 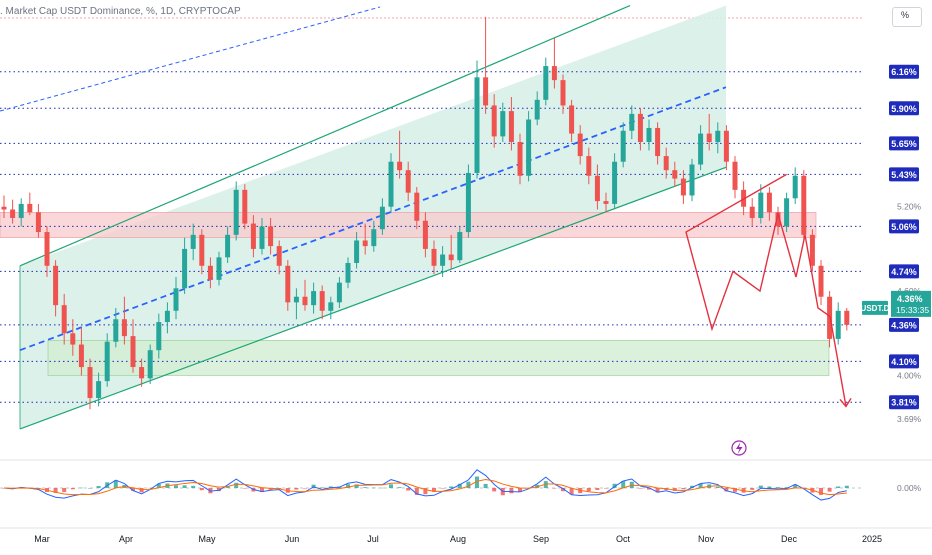 I want to click on price-level-label-8: 3.81%, so click(x=904, y=403).